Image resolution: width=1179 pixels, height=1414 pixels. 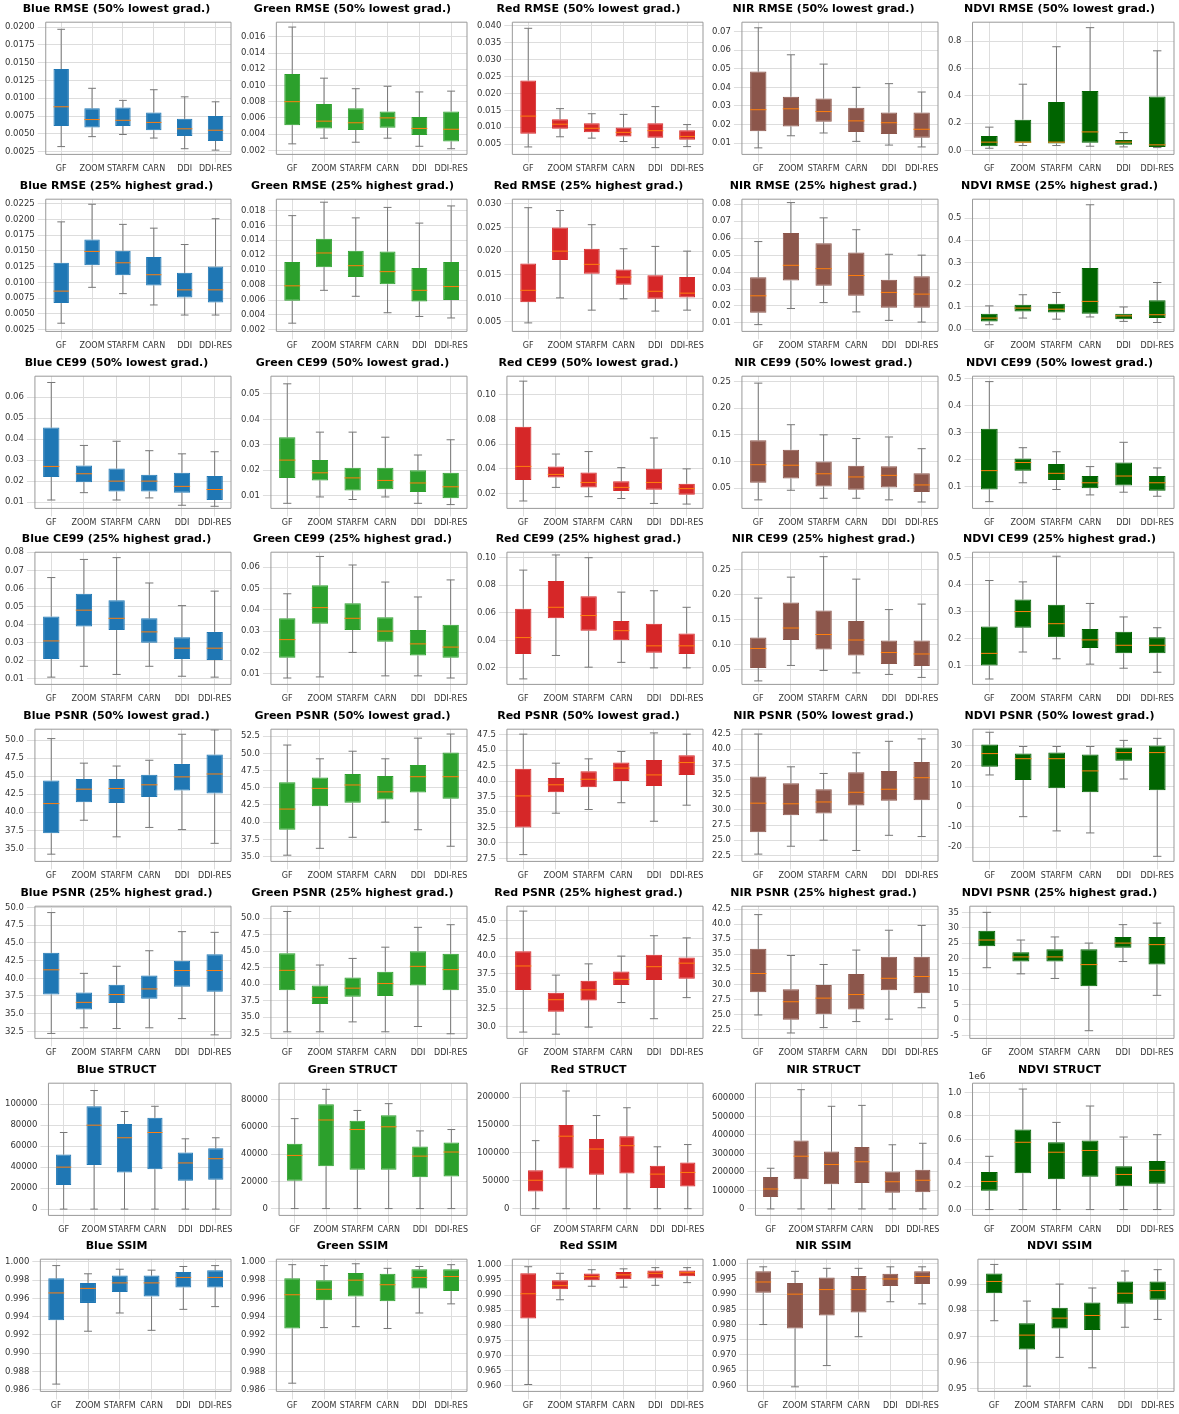 I want to click on y-tick-label: 0.960, so click(x=724, y=1384).